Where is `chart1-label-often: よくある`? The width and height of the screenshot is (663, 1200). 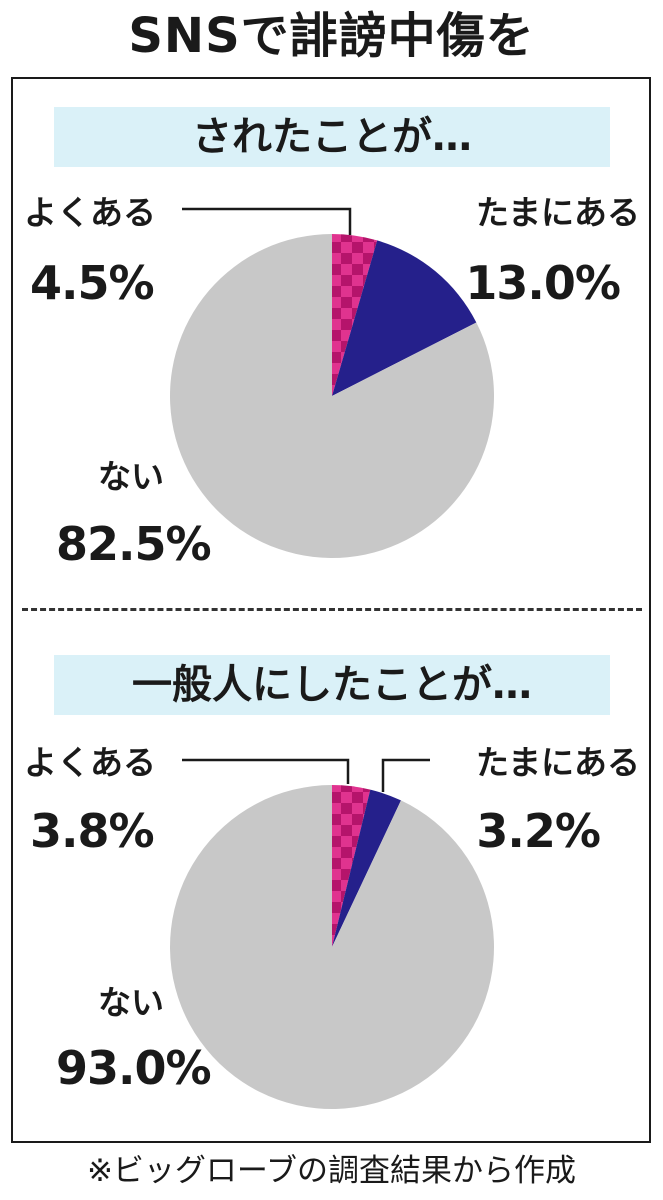 chart1-label-often: よくある is located at coordinates (90, 212).